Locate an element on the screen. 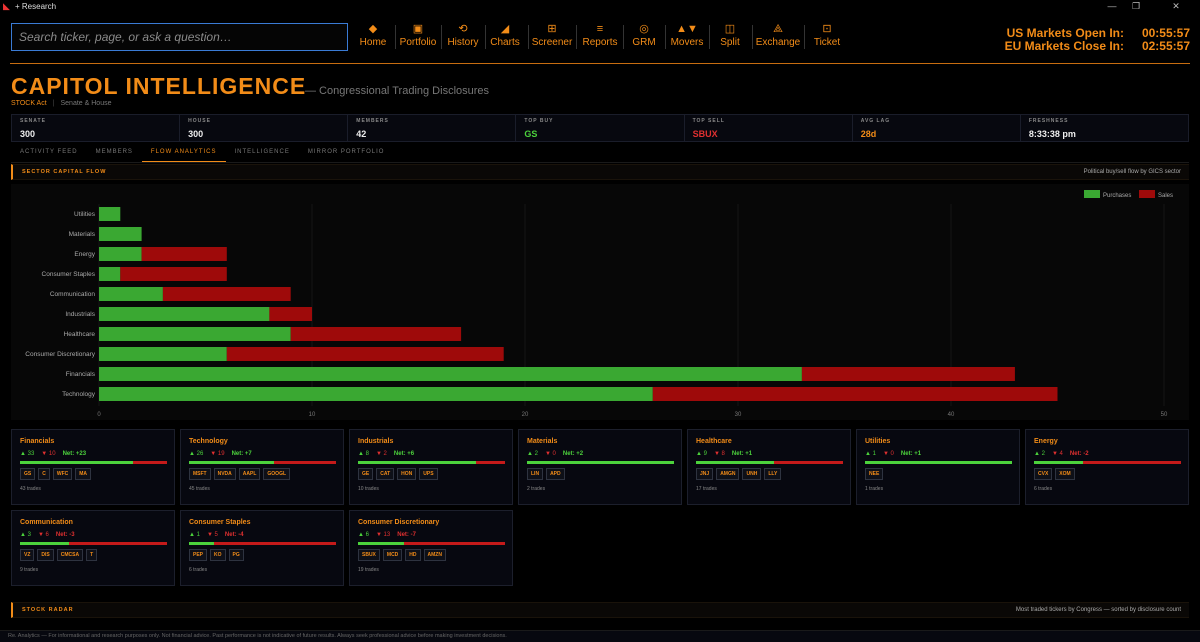 The width and height of the screenshot is (1200, 642). nav-exchange-button: ⟁ Exchange is located at coordinates (778, 35).